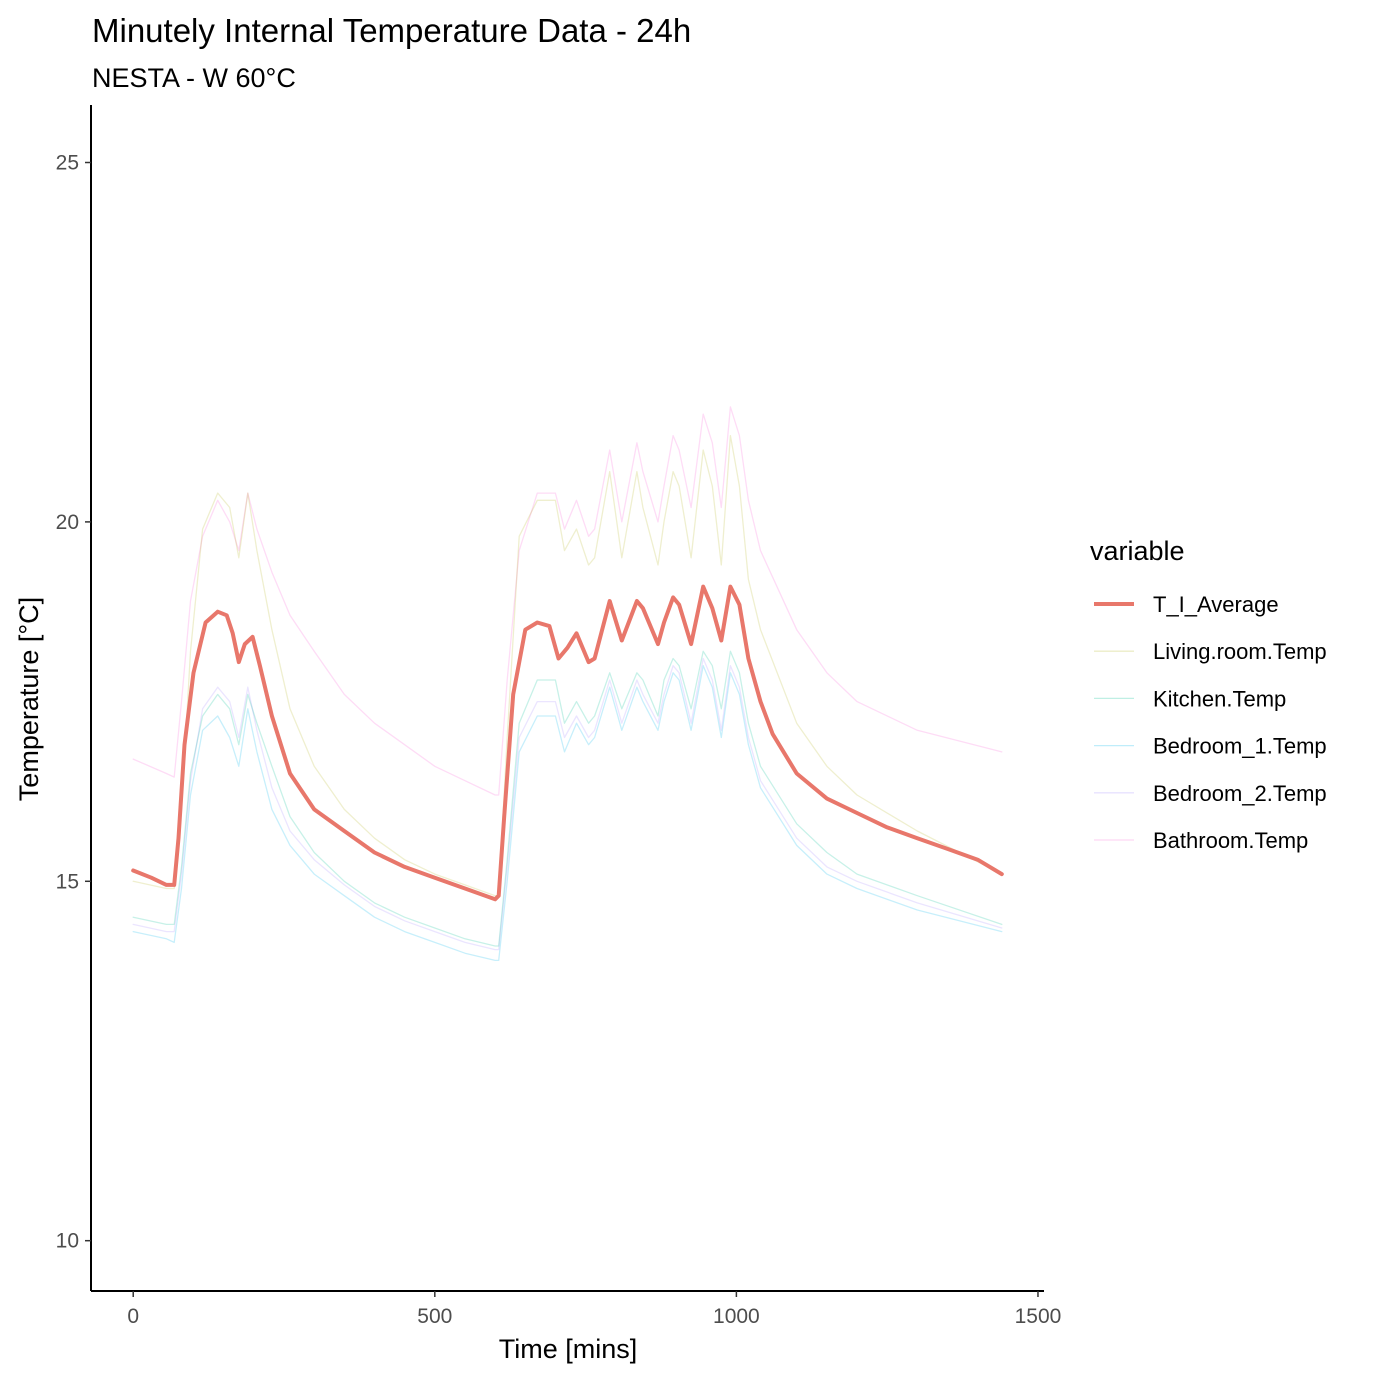 Image resolution: width=1379 pixels, height=1379 pixels. What do you see at coordinates (1137, 551) in the screenshot?
I see `legend-title: variable` at bounding box center [1137, 551].